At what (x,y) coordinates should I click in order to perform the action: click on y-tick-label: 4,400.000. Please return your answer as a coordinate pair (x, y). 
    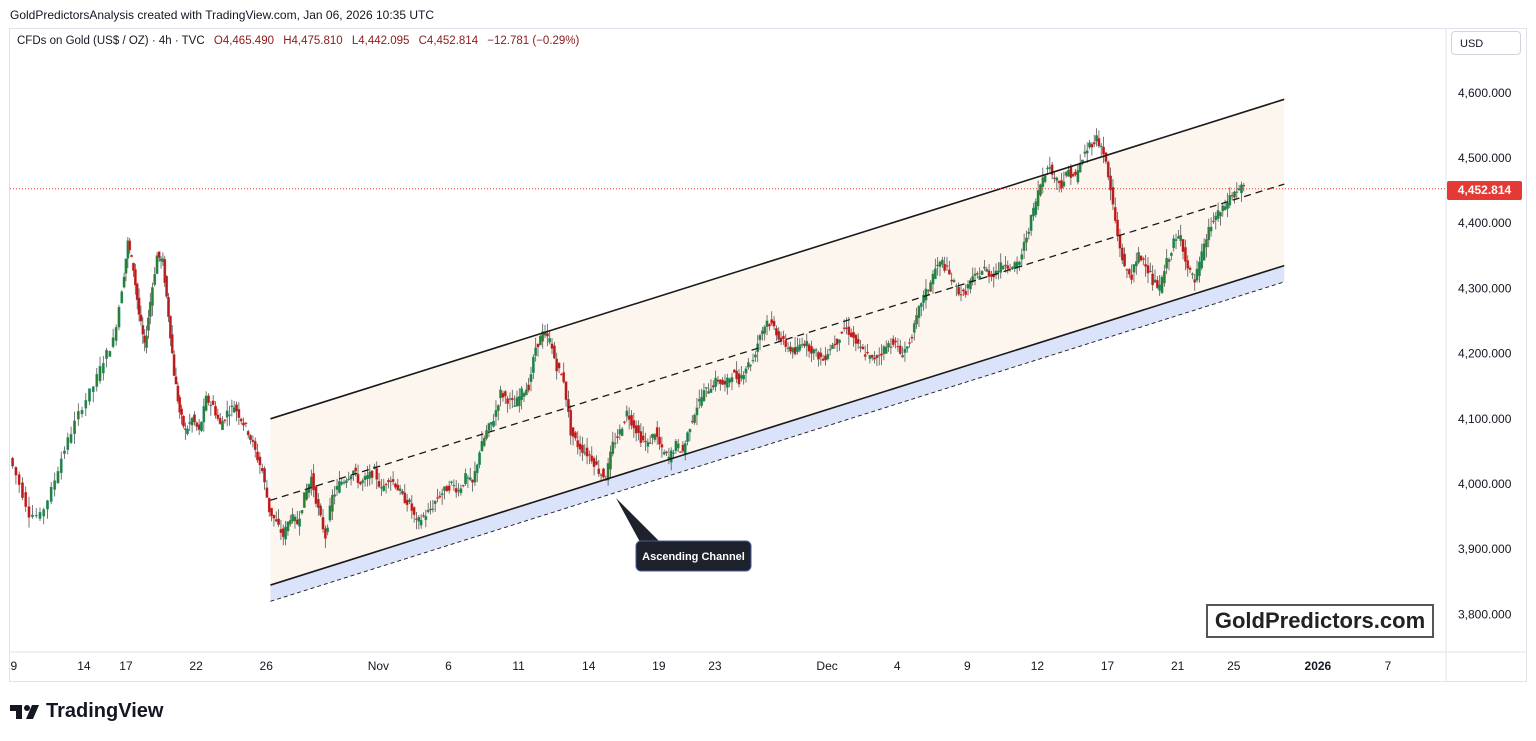
    Looking at the image, I should click on (1485, 223).